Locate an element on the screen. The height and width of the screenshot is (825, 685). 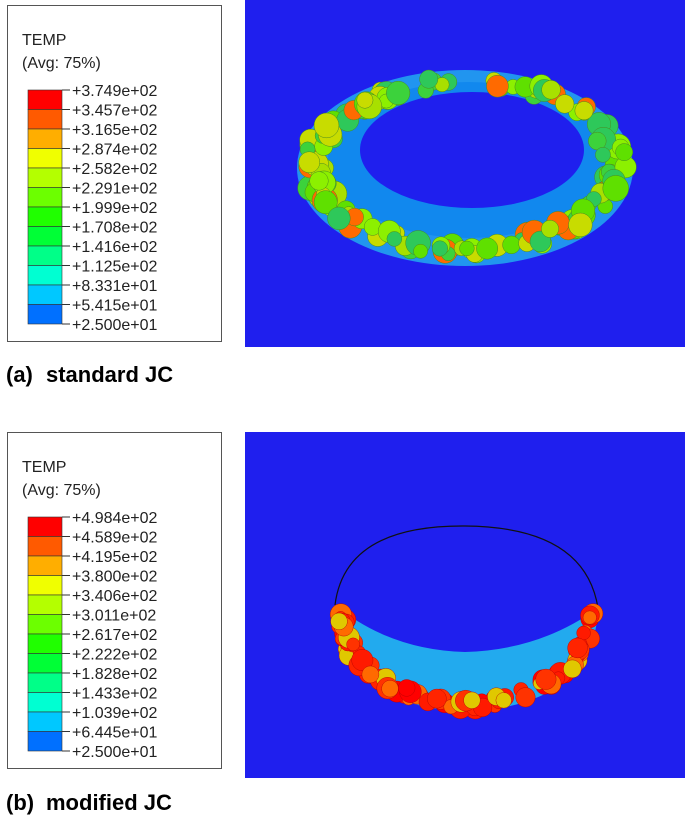
legend-label: +6.445e+01 is located at coordinates (115, 733).